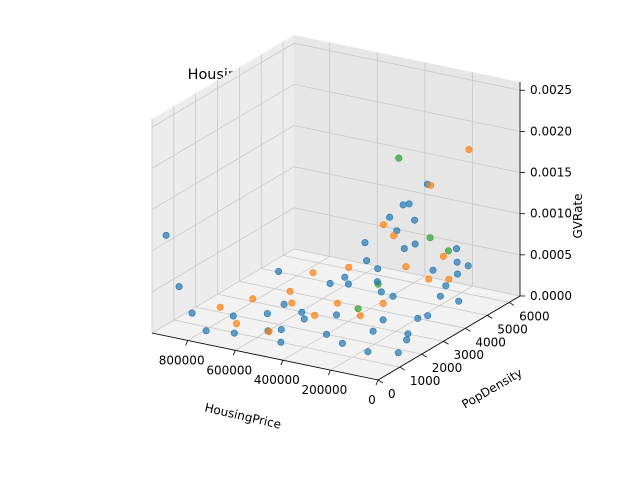  What do you see at coordinates (551, 296) in the screenshot?
I see `z-tick-label: 0.0000` at bounding box center [551, 296].